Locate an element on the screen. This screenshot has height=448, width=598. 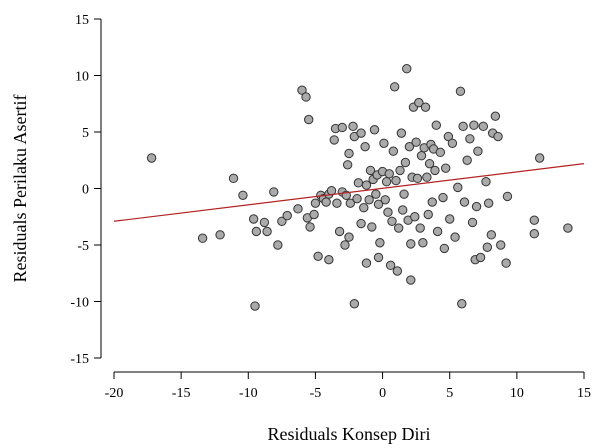
y-axis-title: Residuals Perilaku Asertif is located at coordinates (20, 189).